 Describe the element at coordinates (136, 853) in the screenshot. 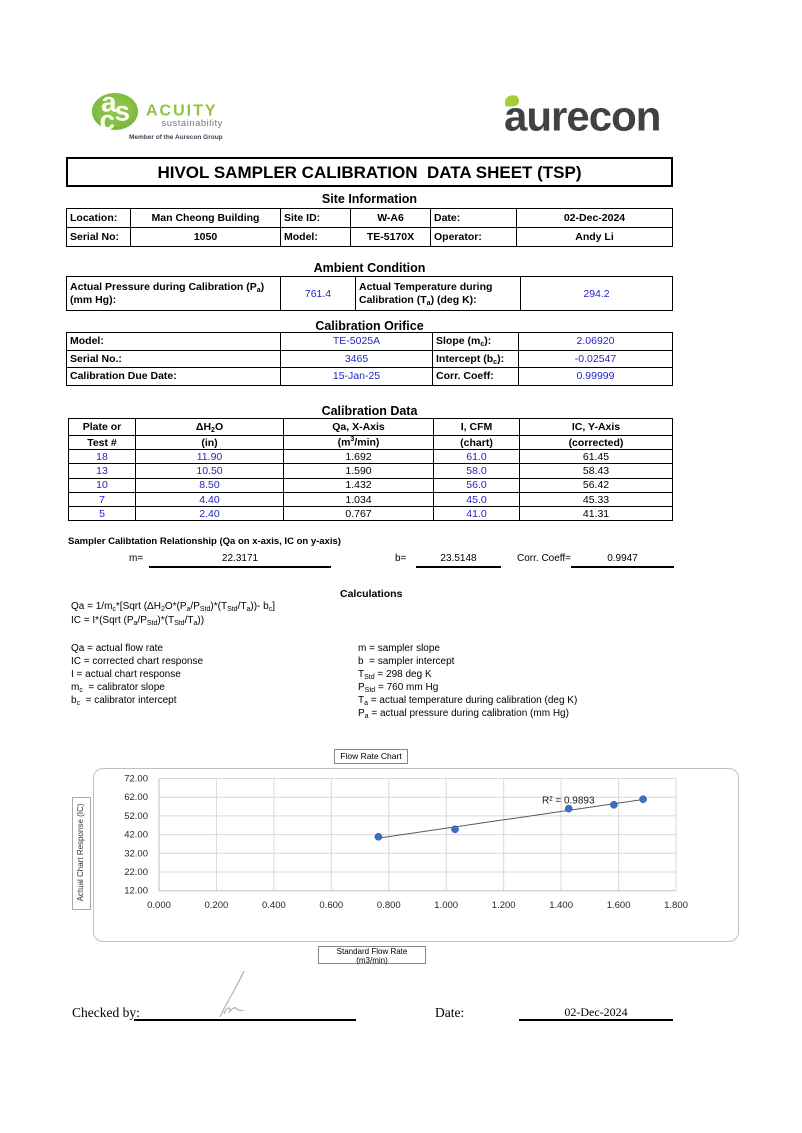

I see `svg-text: 32.00` at that location.